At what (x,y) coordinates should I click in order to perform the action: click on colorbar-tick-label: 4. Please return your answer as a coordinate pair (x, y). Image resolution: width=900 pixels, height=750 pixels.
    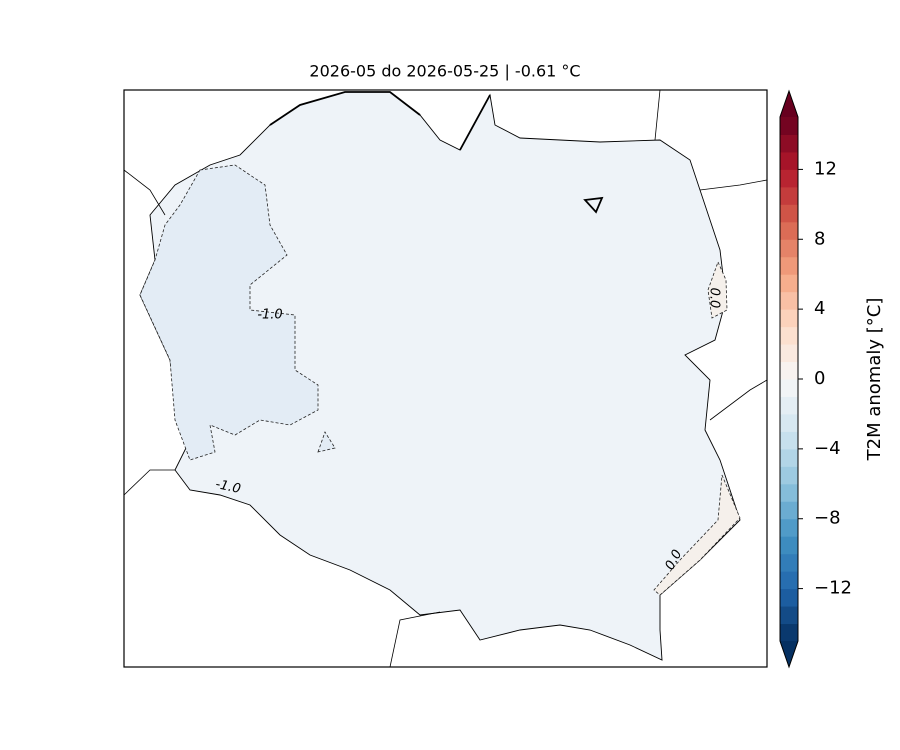
    Looking at the image, I should click on (819, 308).